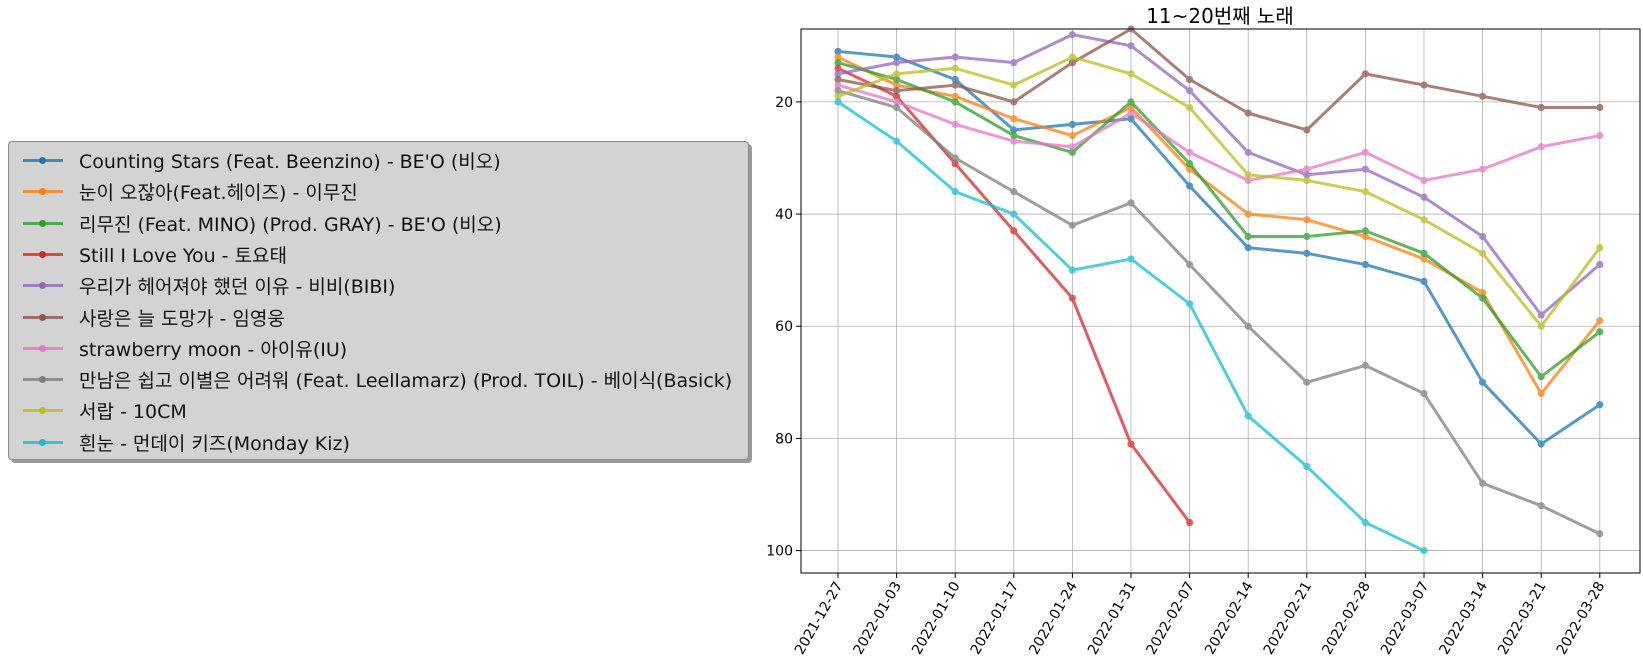 The image size is (1643, 662). I want to click on y-tick-label: 80, so click(784, 439).